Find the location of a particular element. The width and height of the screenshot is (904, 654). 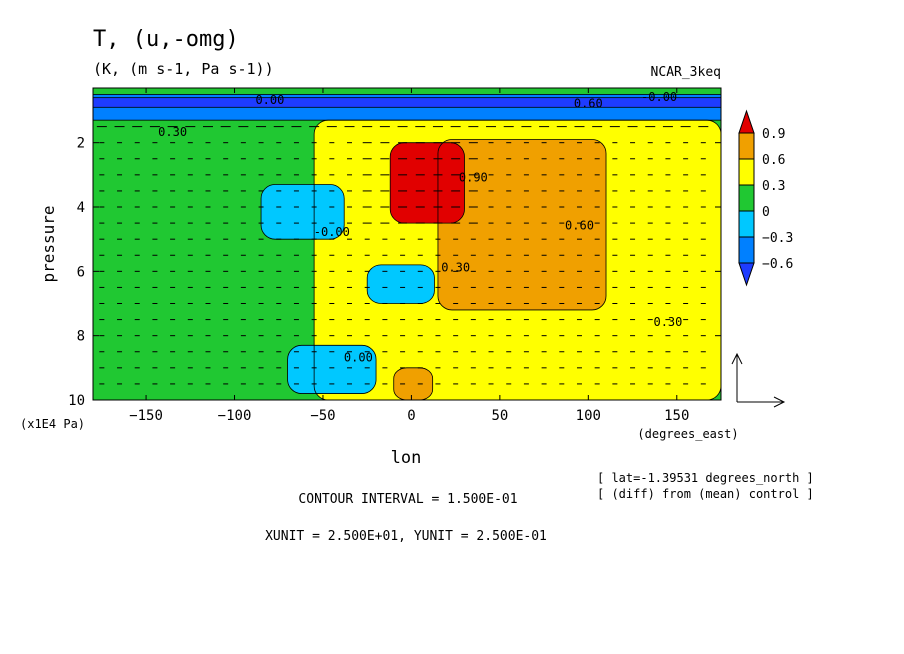

y-tick-label: 4 is located at coordinates (81, 208).